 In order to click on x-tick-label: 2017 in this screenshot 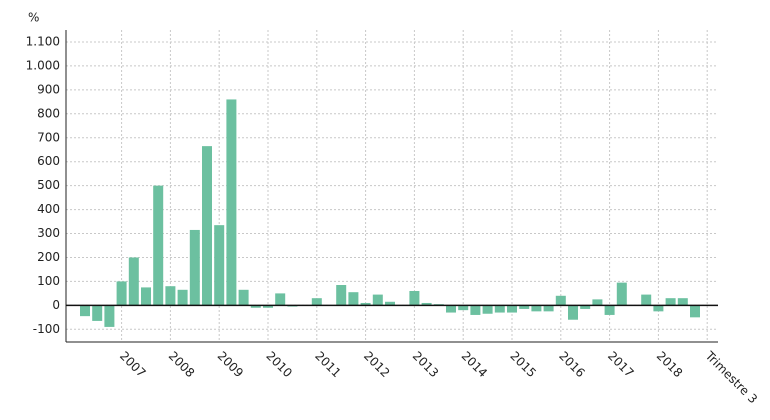, I will do `click(620, 364)`.